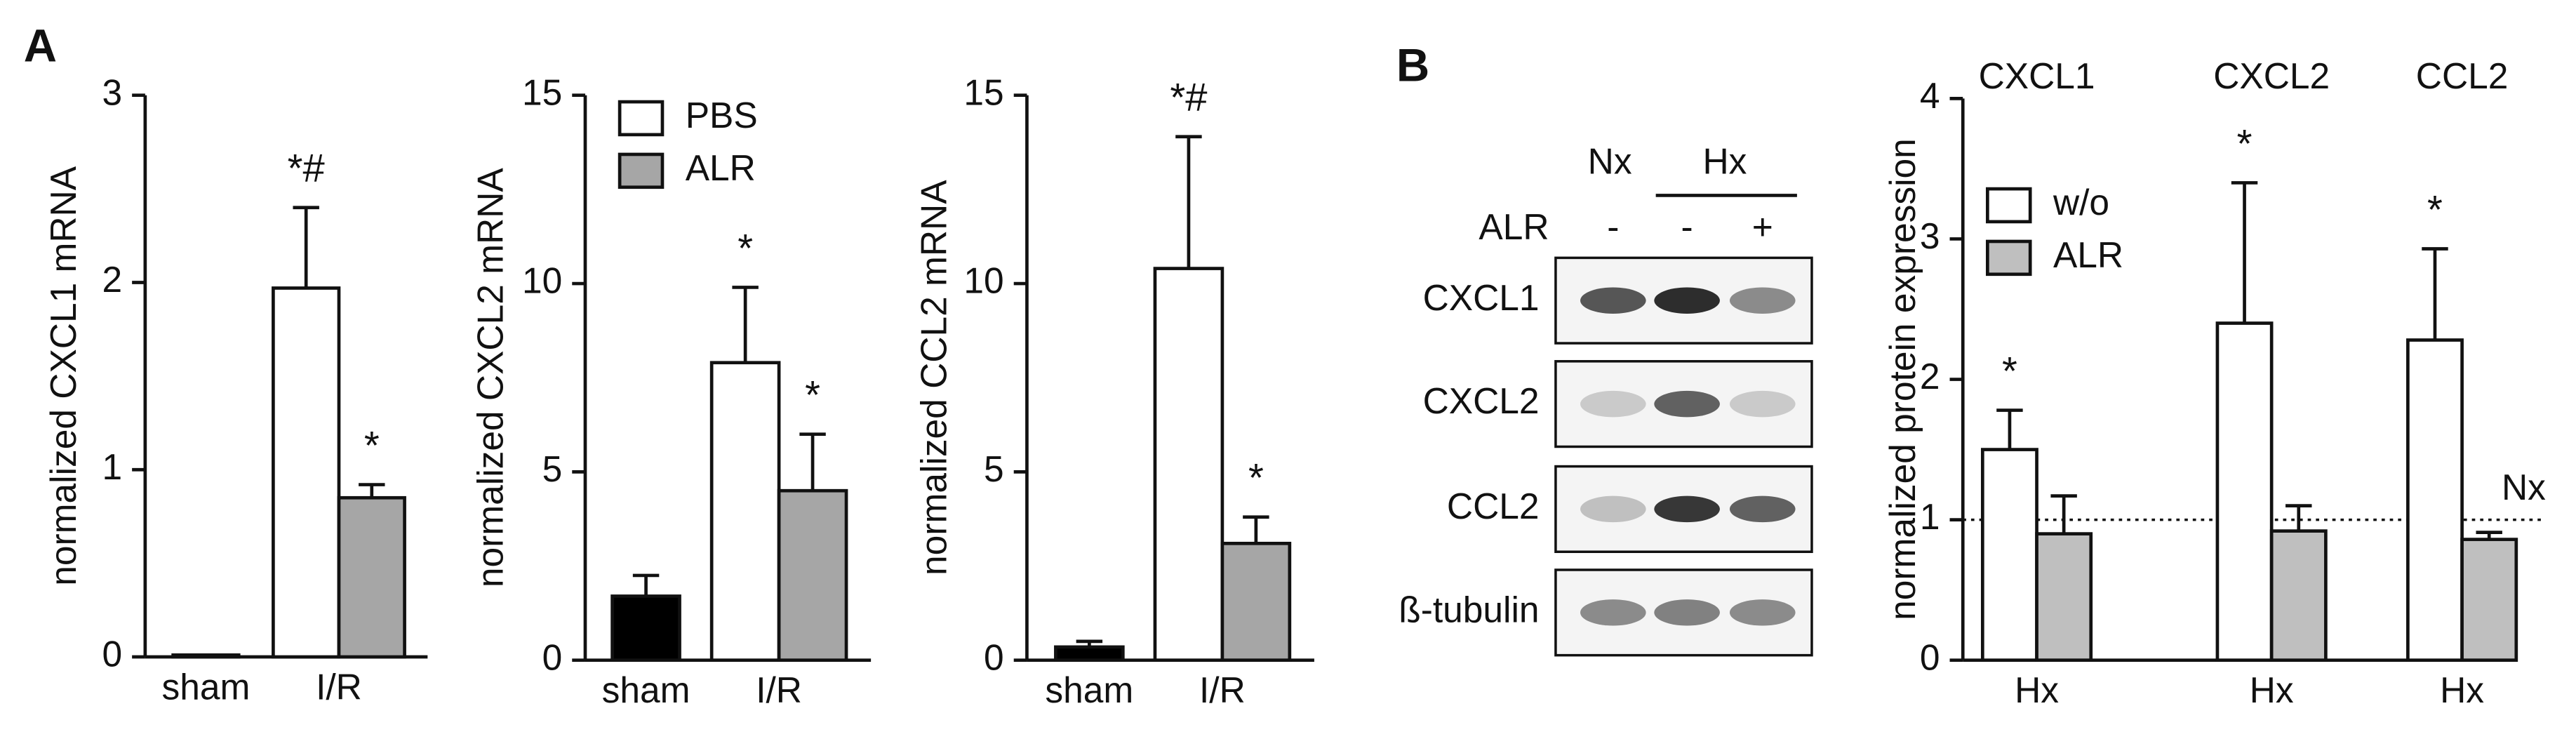 This screenshot has width=2576, height=739. Describe the element at coordinates (1903, 379) in the screenshot. I see `y-axis-label: normalized protein expression` at that location.